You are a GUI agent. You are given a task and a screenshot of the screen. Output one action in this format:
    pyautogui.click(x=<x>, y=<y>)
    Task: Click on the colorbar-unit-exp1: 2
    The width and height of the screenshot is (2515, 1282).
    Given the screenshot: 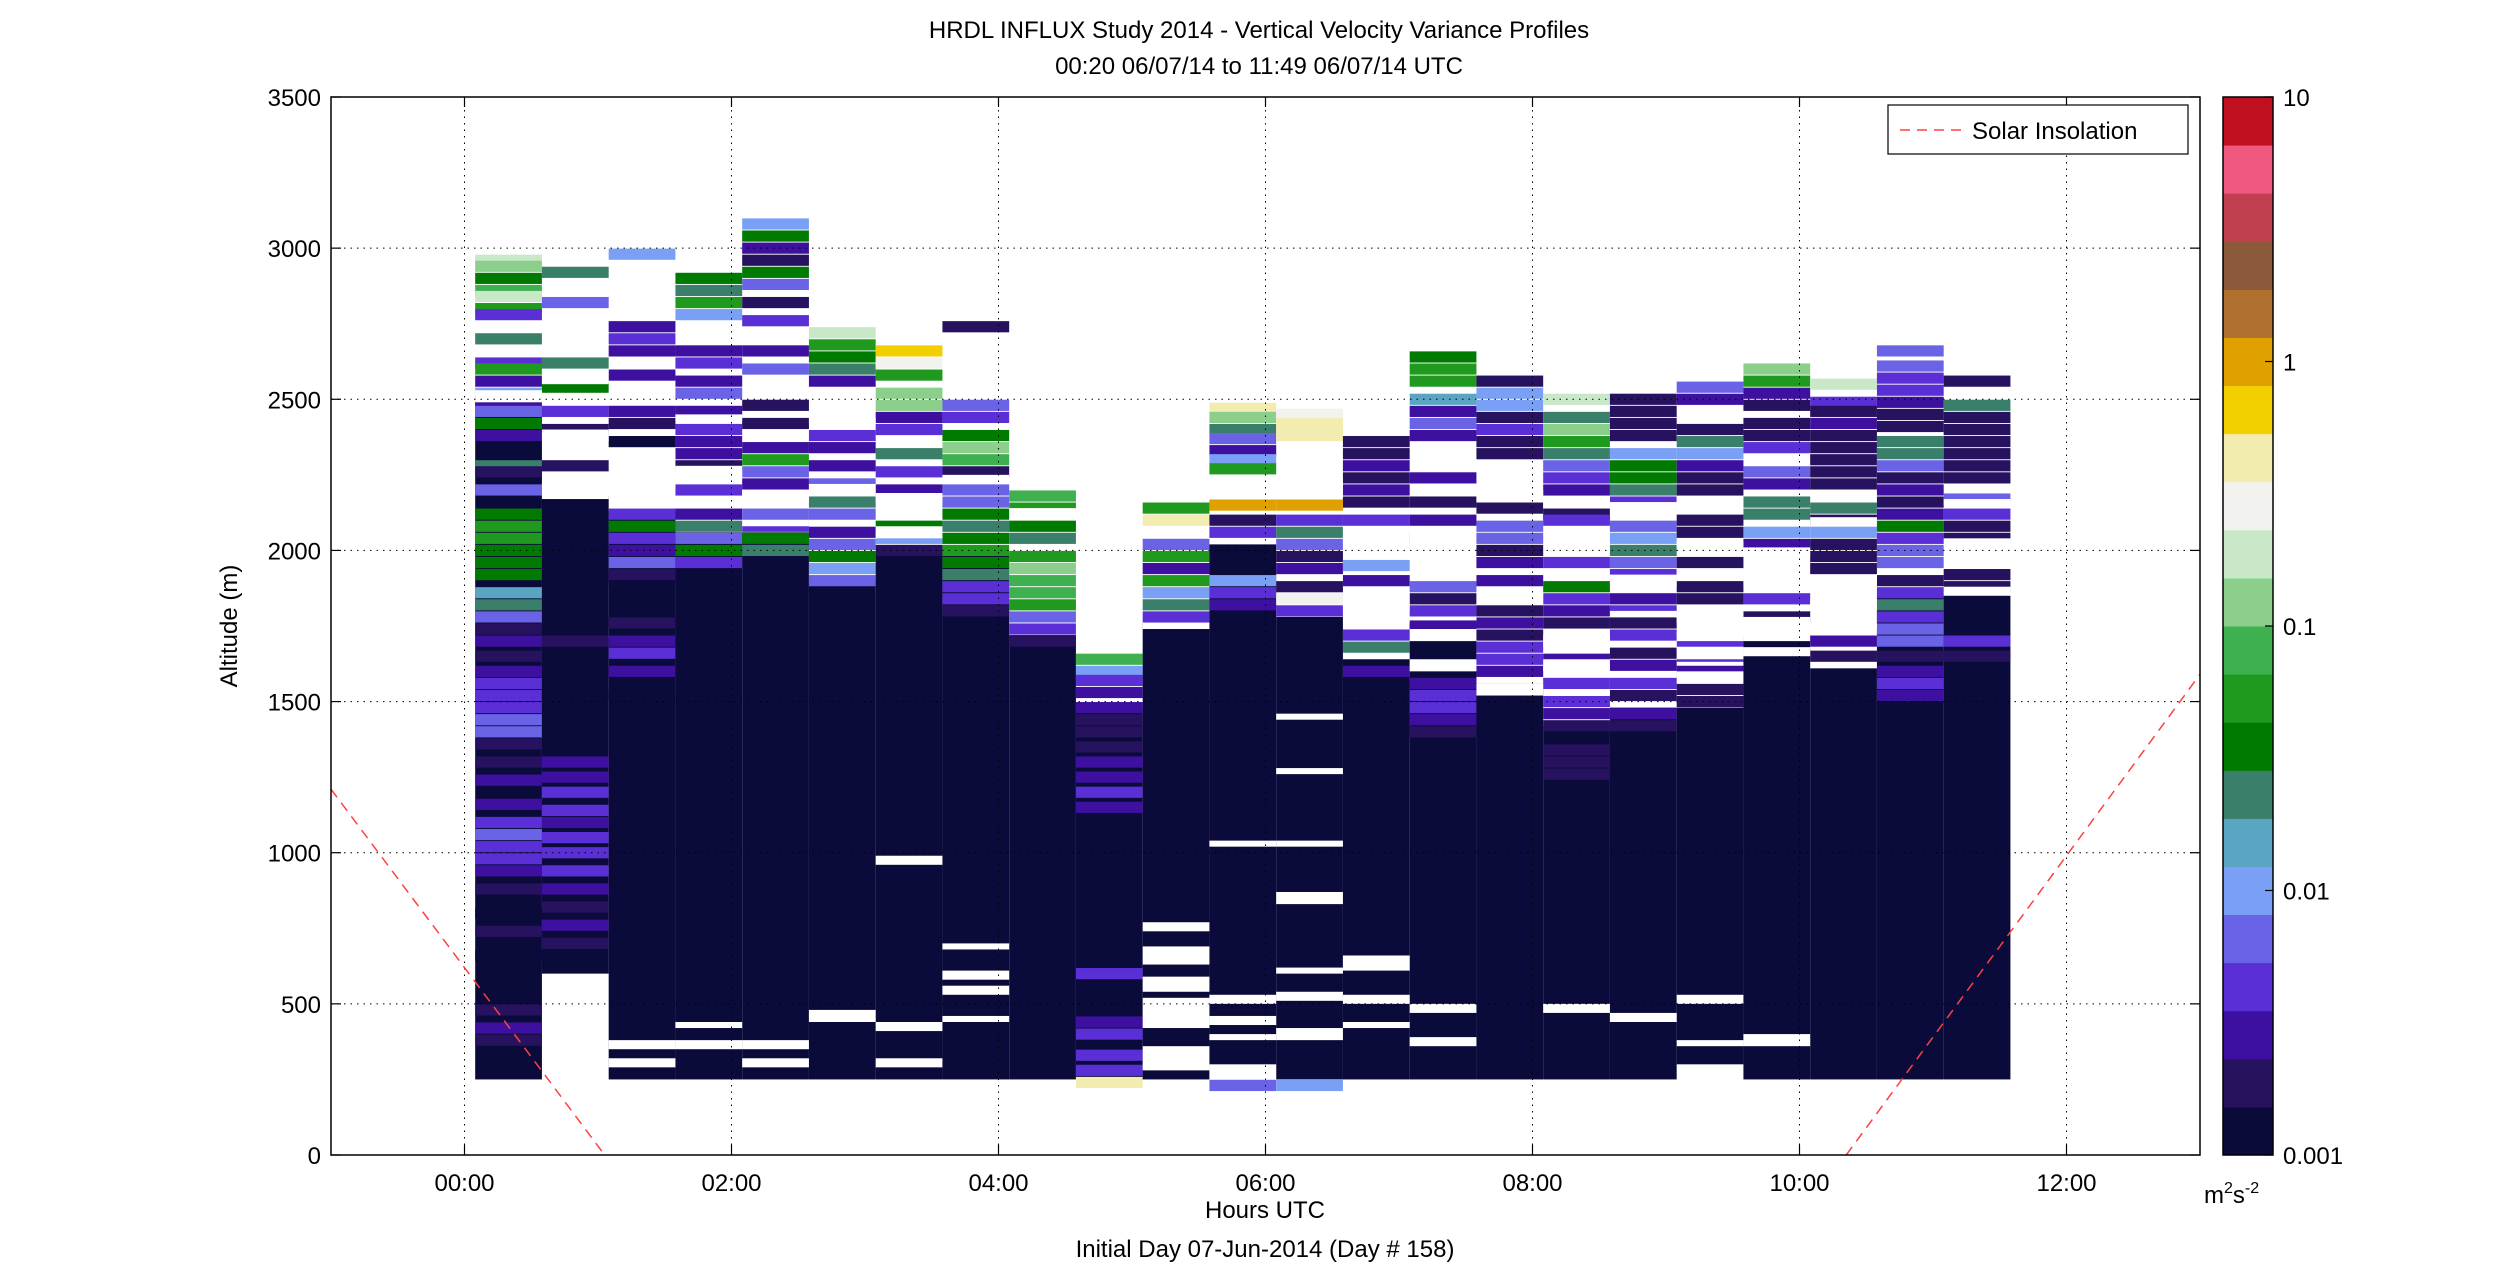 What is the action you would take?
    pyautogui.click(x=2228, y=1188)
    